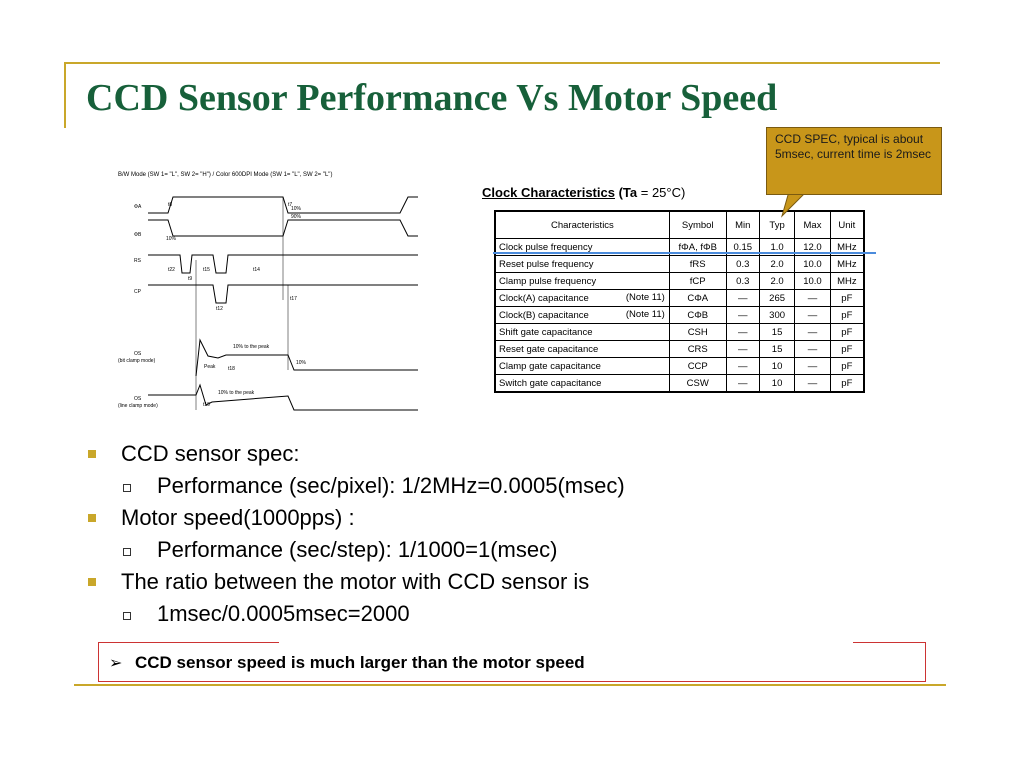 The height and width of the screenshot is (768, 1024). I want to click on subbullet-text: Performance (sec/step): 1/1000=1(msec), so click(357, 549).